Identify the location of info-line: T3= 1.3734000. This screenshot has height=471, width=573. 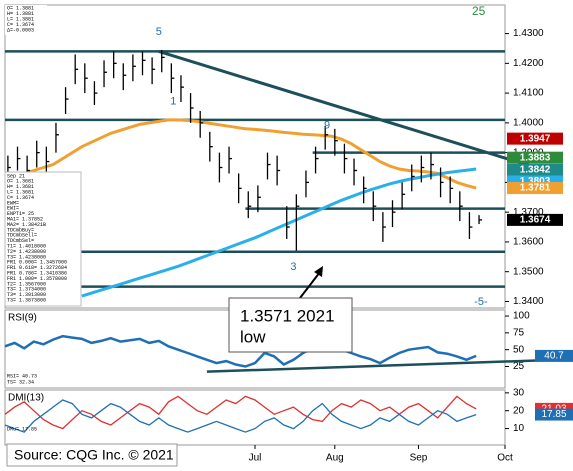
(26, 290).